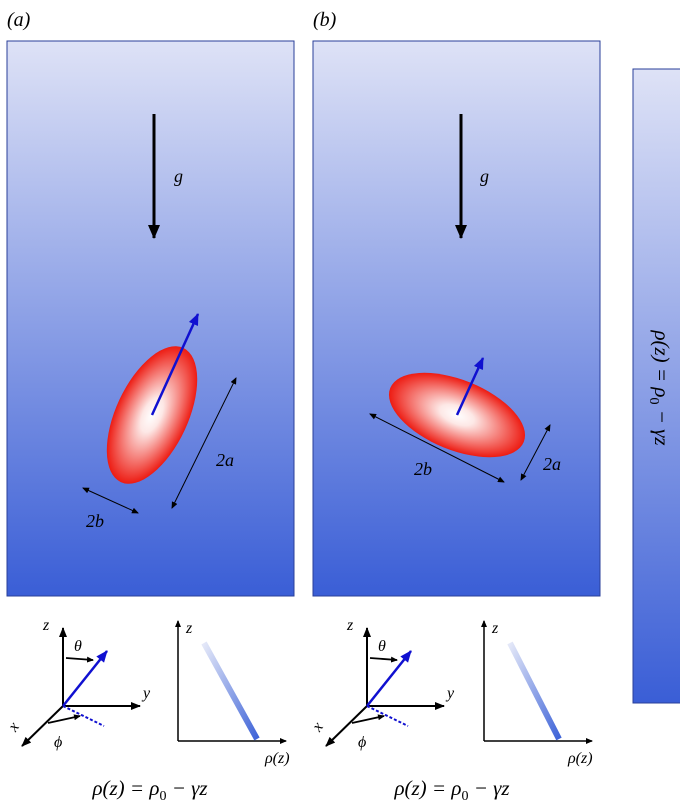 Image resolution: width=680 pixels, height=807 pixels. I want to click on major-axis-label-b: 2b, so click(423, 469).